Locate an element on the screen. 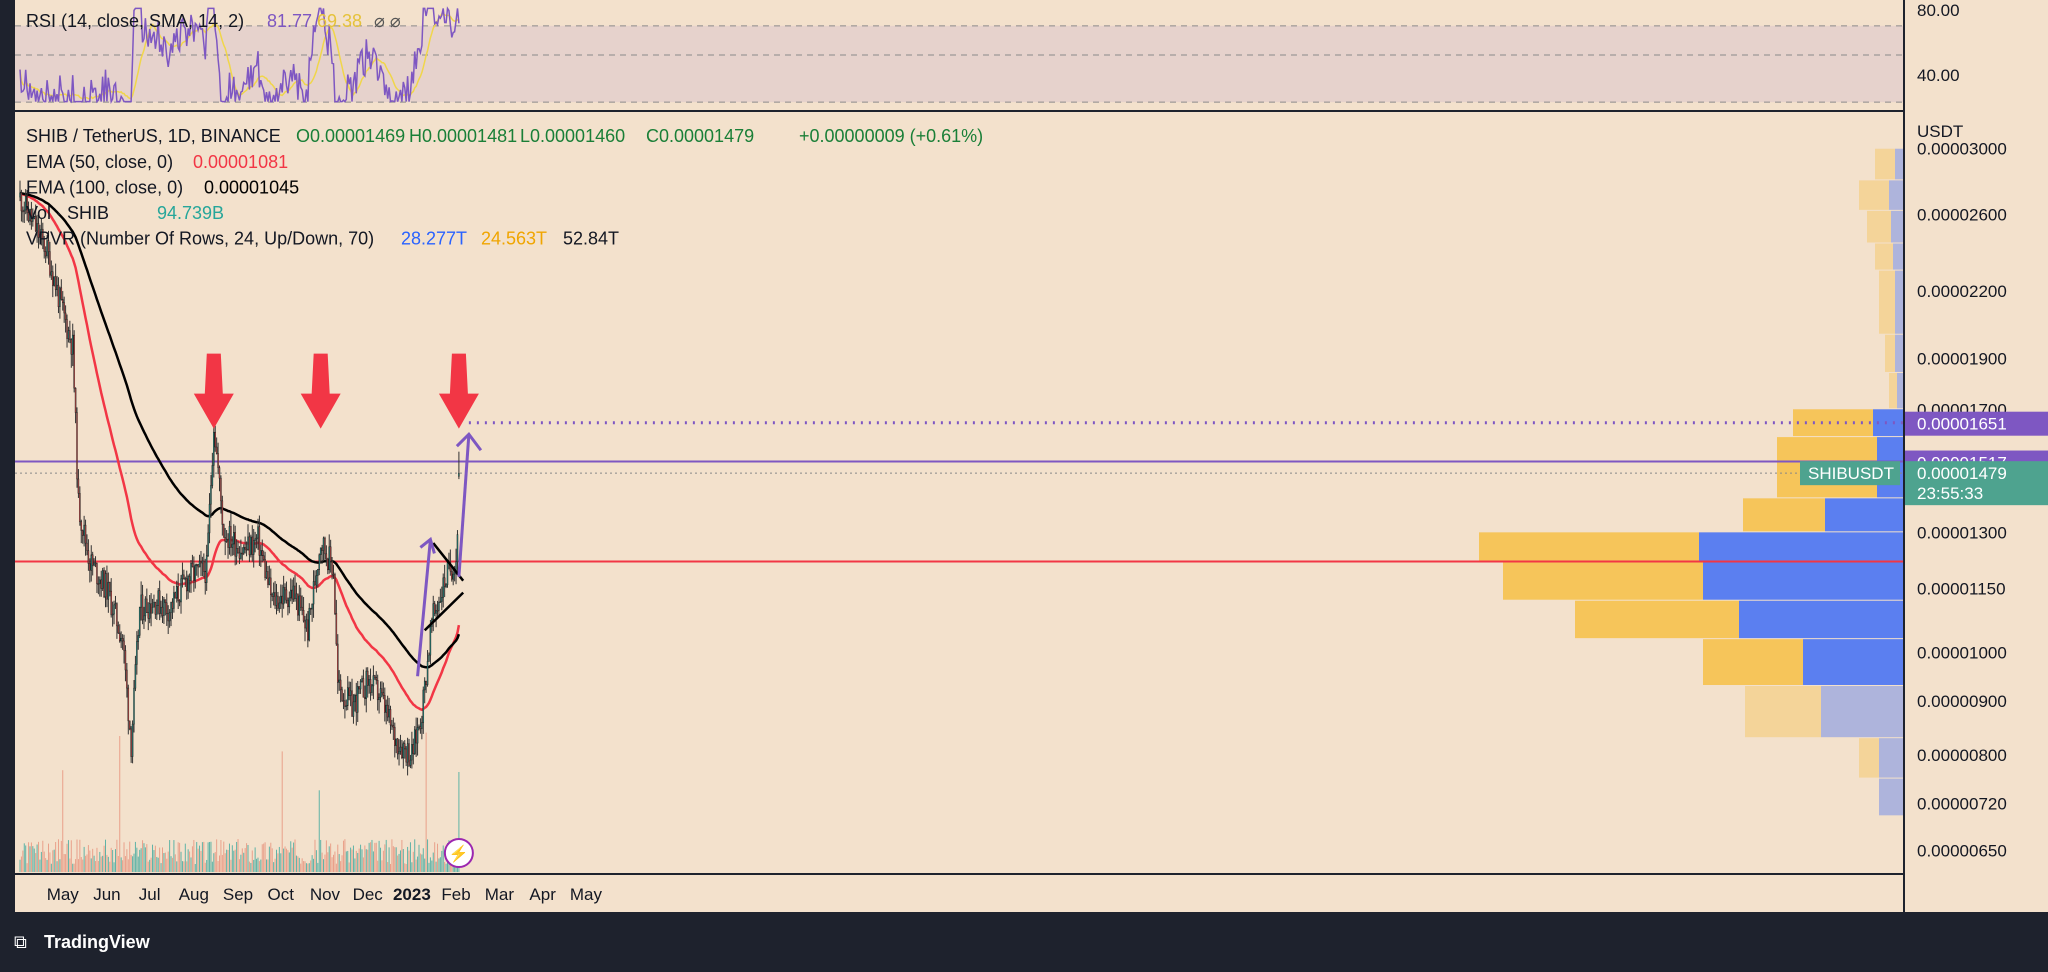 The width and height of the screenshot is (2048, 972). lightning-icon is located at coordinates (458, 853).